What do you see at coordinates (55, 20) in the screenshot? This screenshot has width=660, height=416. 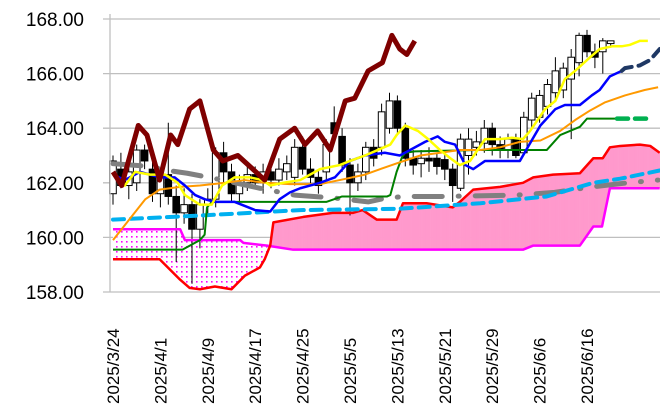 I see `y-tick-label: 168.00` at bounding box center [55, 20].